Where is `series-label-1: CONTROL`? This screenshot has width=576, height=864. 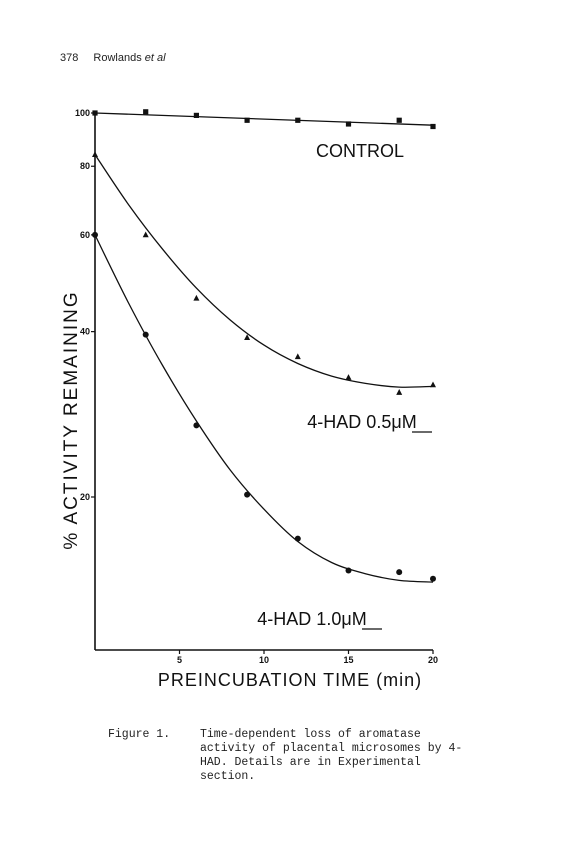
series-label-1: CONTROL is located at coordinates (360, 151).